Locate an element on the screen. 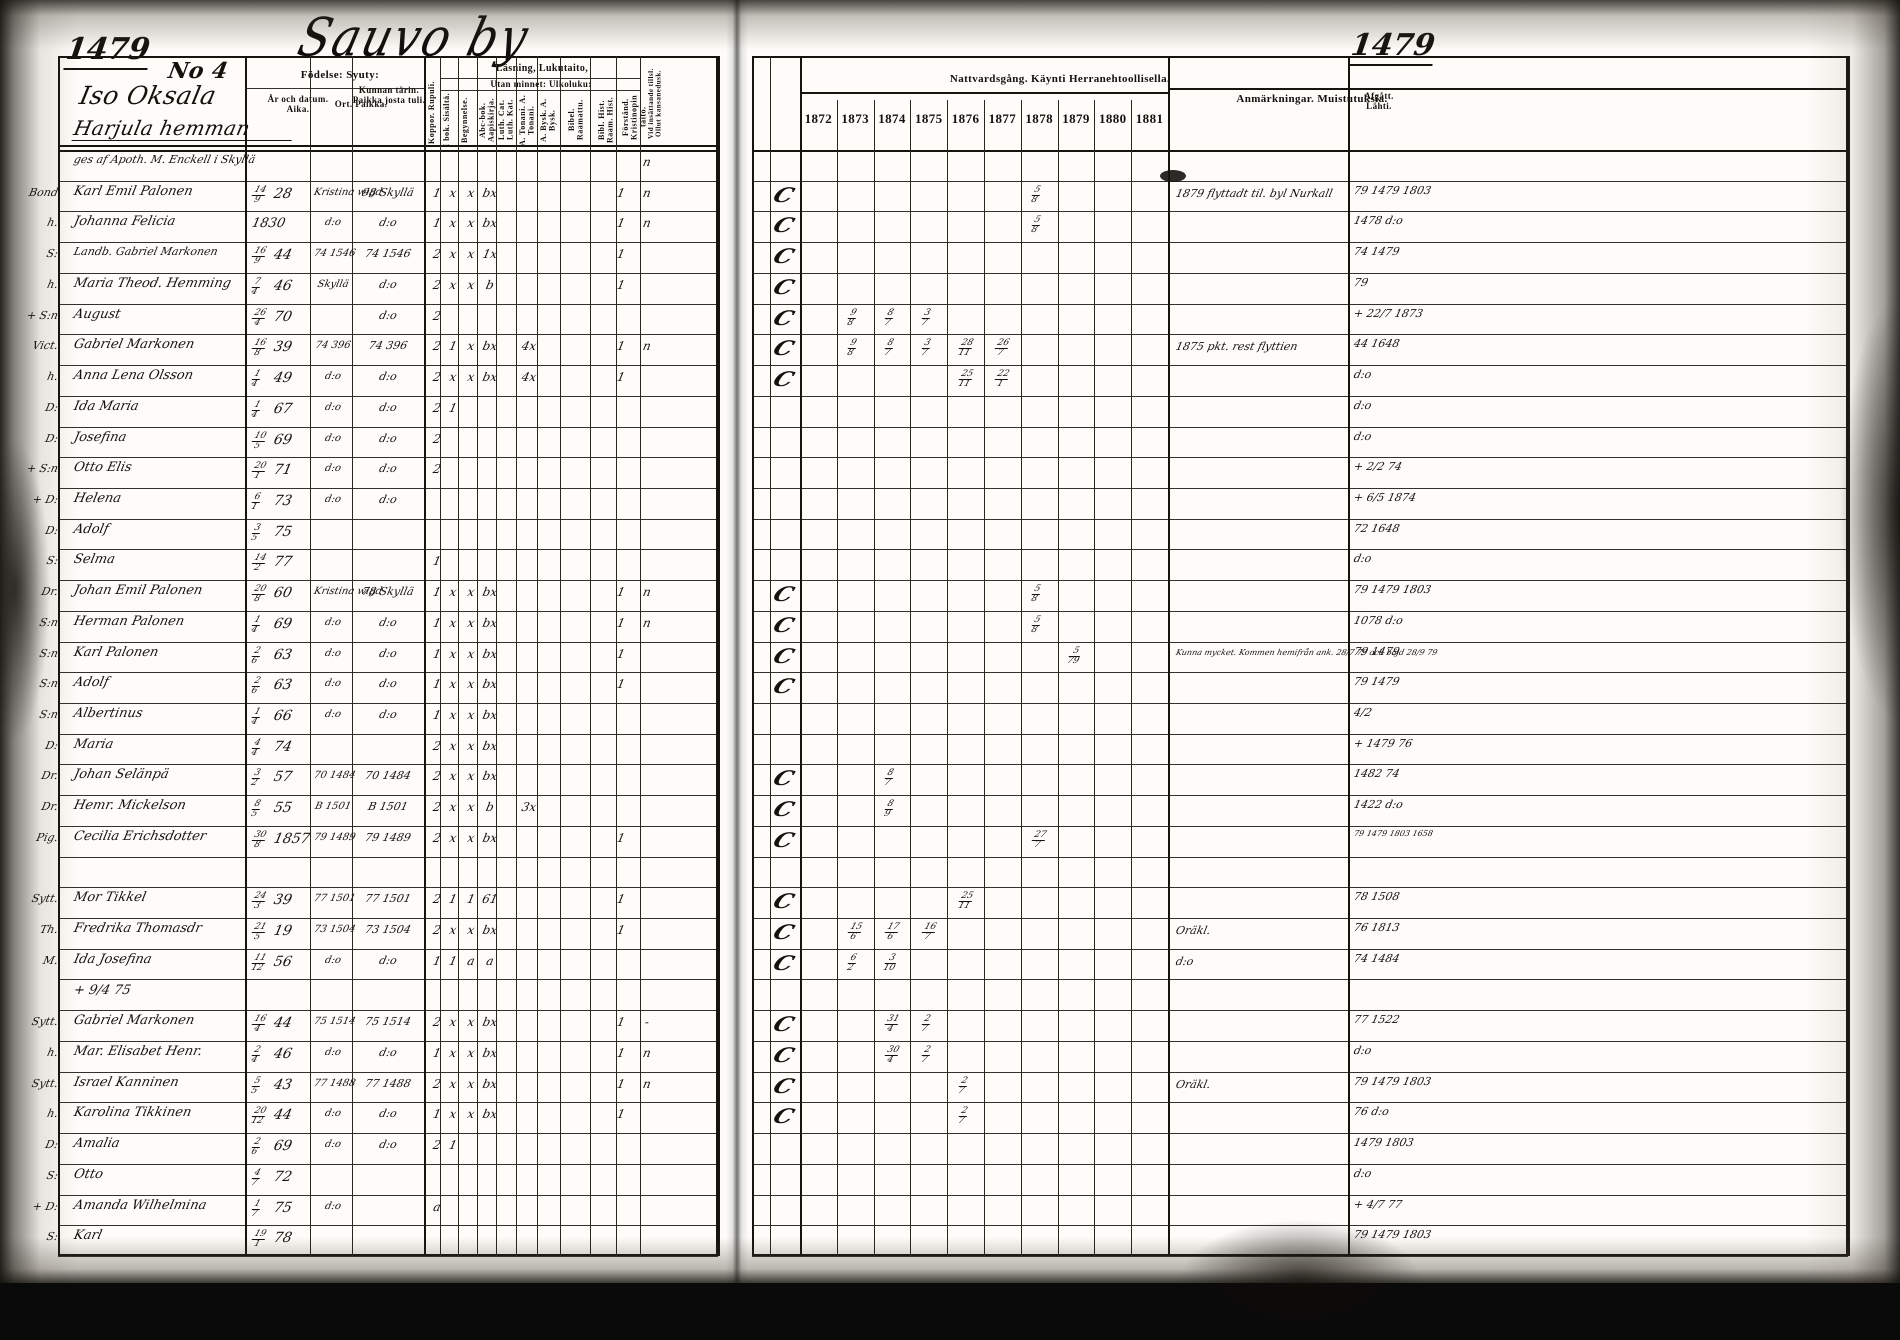 This screenshot has height=1340, width=1900. cell-value: Karolina Tikkinen is located at coordinates (132, 1113).